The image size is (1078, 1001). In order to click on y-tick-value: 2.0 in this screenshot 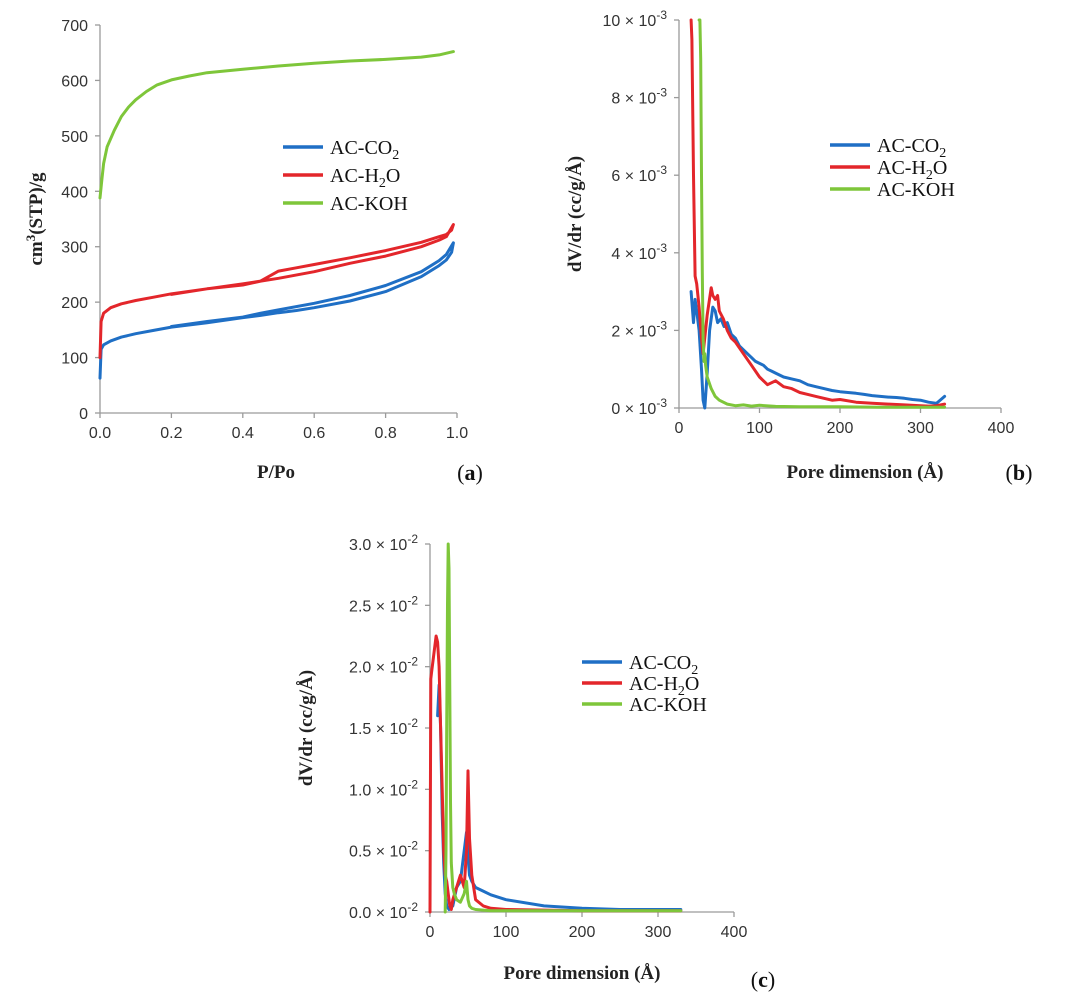, I will do `click(360, 668)`.